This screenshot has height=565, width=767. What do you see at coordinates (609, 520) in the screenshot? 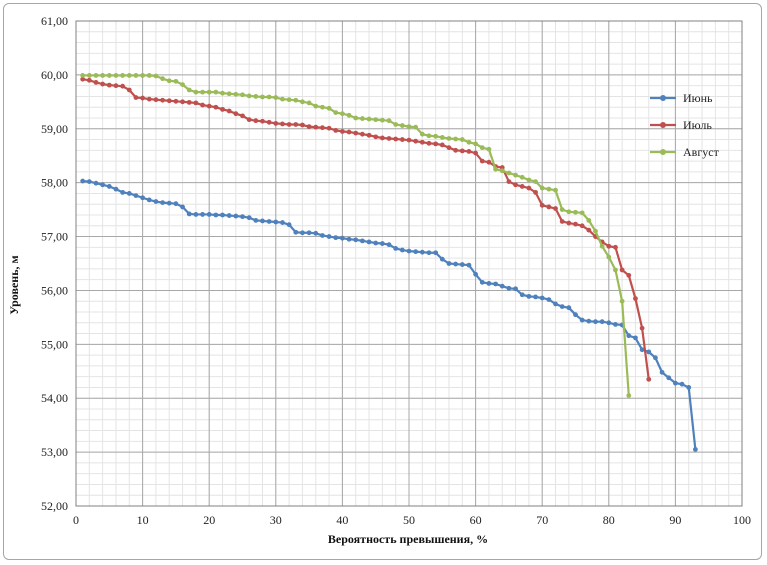
I see `x-tick-label: 80` at bounding box center [609, 520].